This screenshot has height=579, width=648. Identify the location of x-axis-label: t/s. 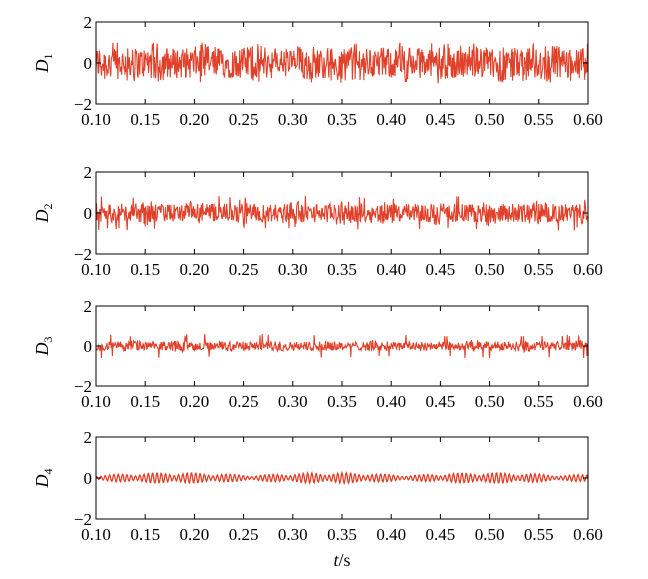
(341, 560).